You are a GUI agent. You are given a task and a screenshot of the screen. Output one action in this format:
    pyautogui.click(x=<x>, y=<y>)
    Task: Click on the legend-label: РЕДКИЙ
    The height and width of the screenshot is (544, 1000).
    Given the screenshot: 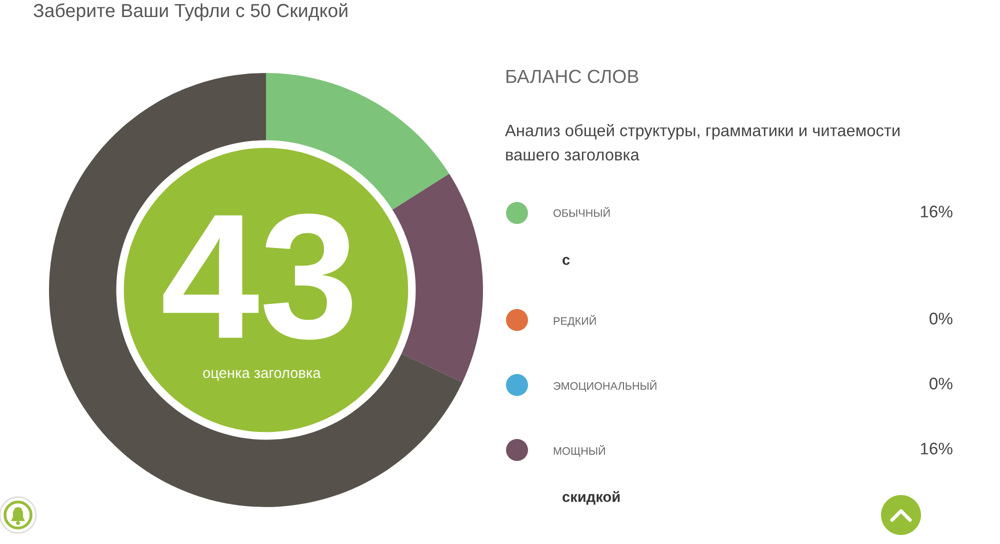 What is the action you would take?
    pyautogui.click(x=575, y=320)
    